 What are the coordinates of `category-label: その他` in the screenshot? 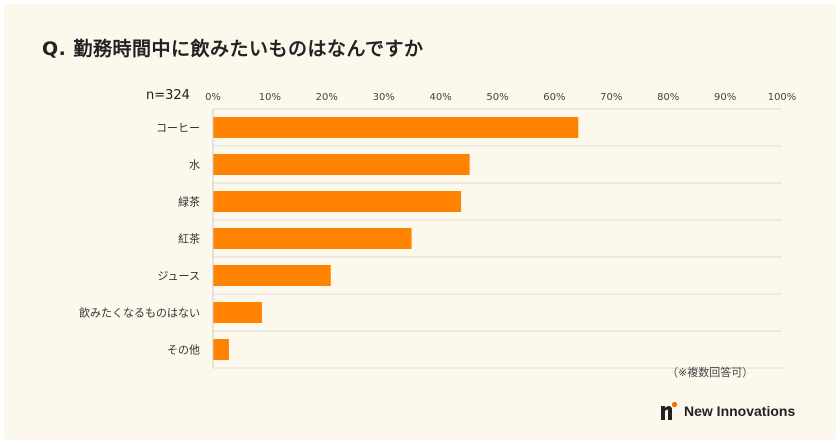 It's located at (183, 350).